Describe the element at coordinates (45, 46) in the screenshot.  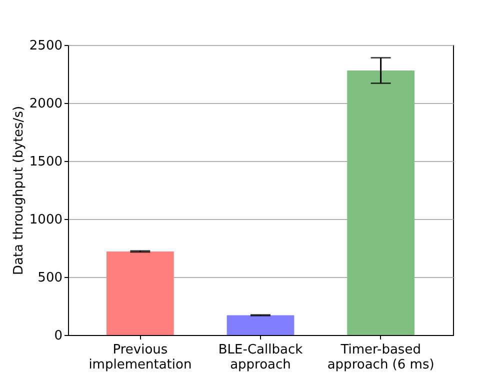
I see `y-tick-label: 2500` at that location.